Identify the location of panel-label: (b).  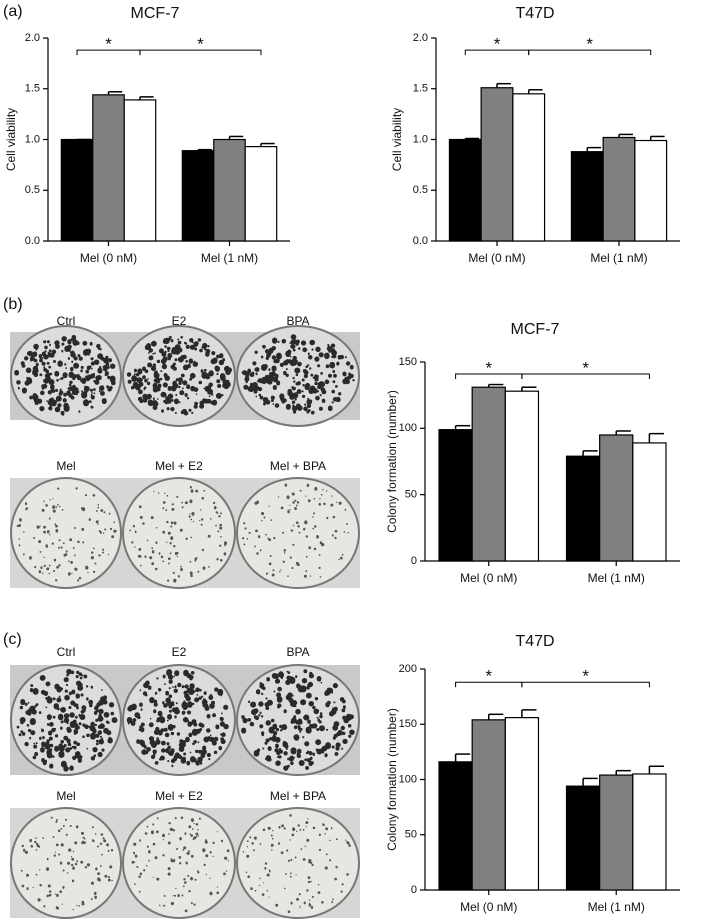
(13, 304).